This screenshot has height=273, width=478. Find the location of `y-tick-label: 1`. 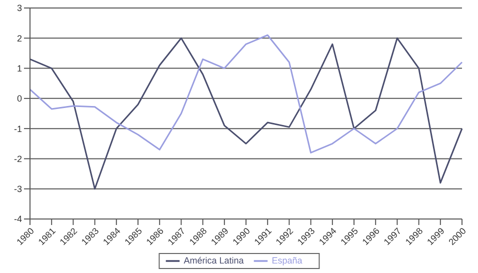

y-tick-label: 1 is located at coordinates (19, 68).